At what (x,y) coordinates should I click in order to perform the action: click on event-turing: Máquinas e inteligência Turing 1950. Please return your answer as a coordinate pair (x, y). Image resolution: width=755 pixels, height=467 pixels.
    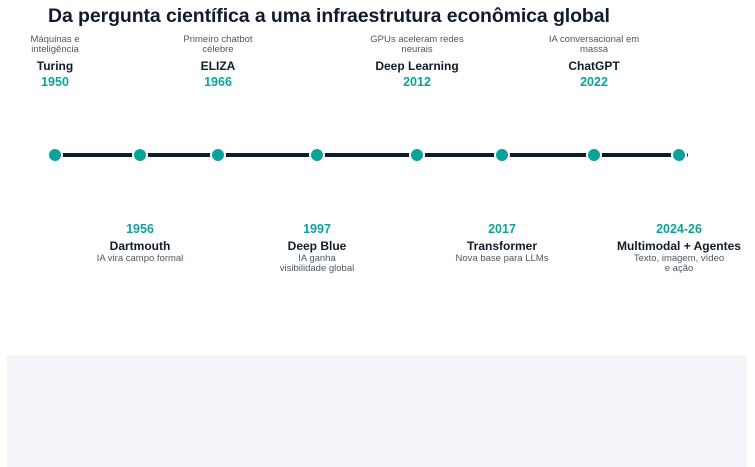
    Looking at the image, I should click on (65, 62).